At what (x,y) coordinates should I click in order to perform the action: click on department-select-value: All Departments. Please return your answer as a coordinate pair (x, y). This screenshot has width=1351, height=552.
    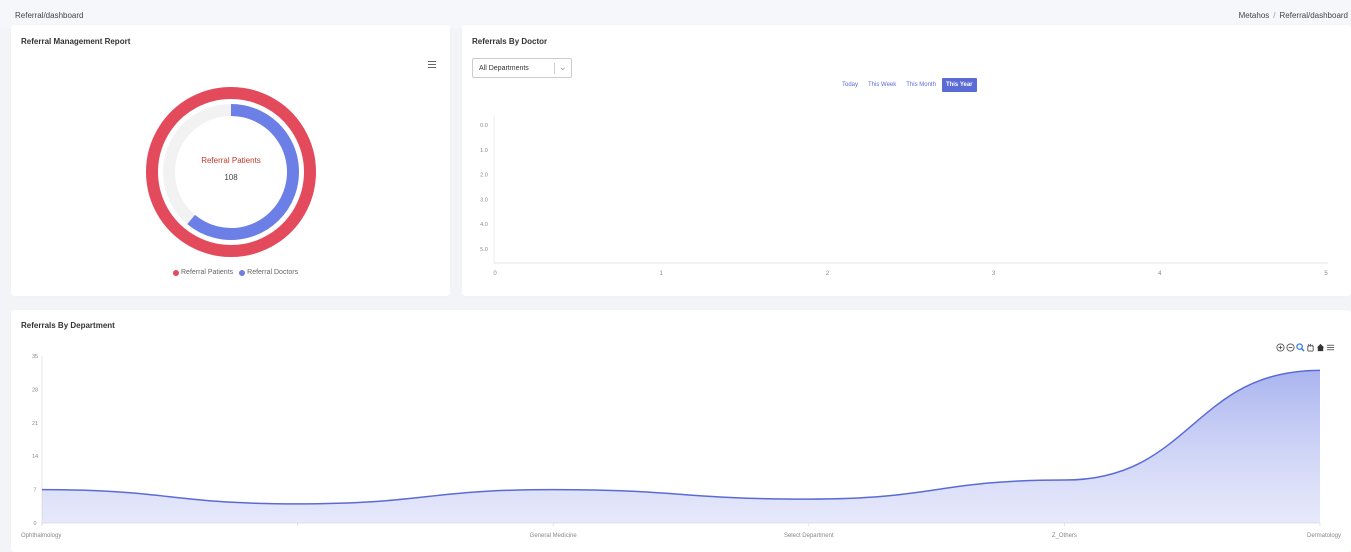
    Looking at the image, I should click on (504, 68).